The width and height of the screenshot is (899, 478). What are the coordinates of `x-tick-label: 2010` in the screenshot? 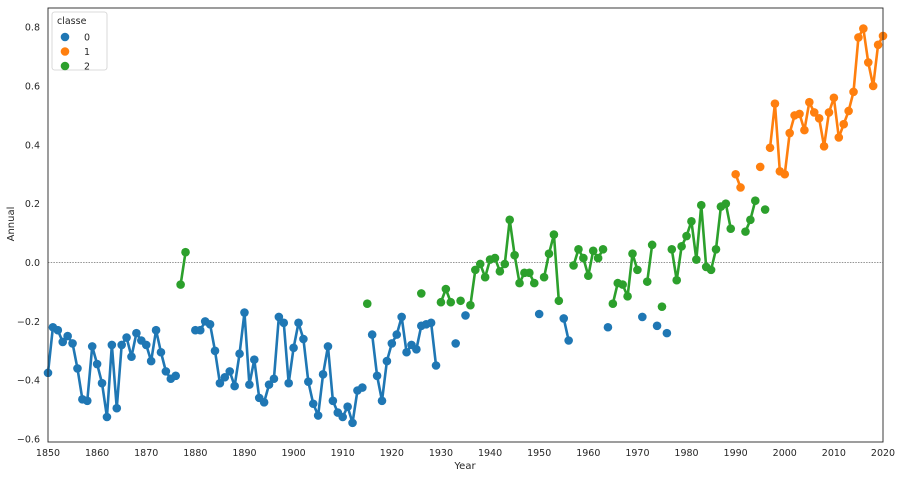 It's located at (834, 453).